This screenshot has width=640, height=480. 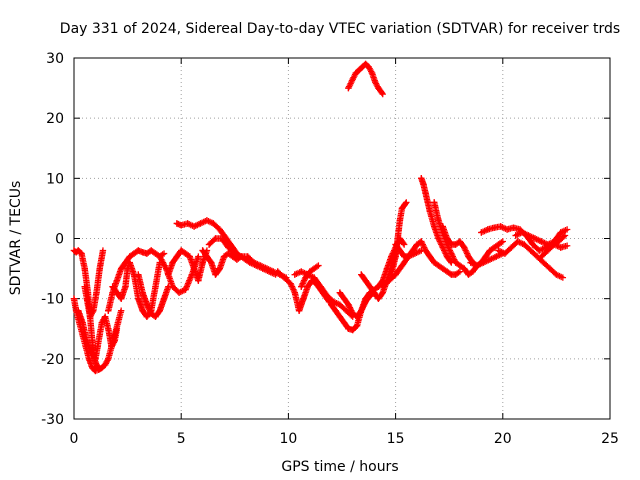 I want to click on y-tick-label: 0, so click(x=59, y=240).